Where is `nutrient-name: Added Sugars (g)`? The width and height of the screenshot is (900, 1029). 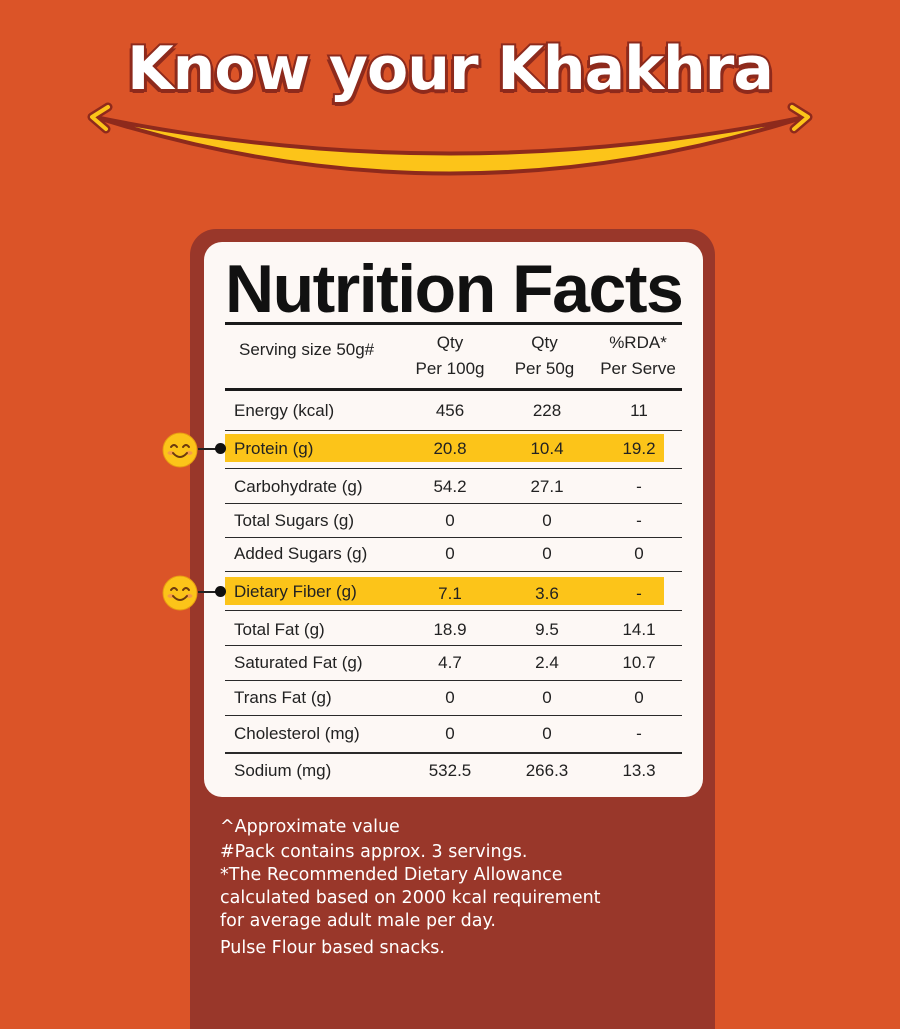
nutrient-name: Added Sugars (g) is located at coordinates (301, 553).